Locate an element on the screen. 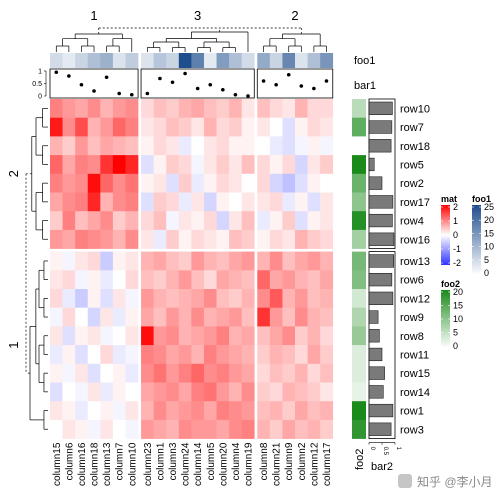 Image resolution: width=504 pixels, height=504 pixels. row-label: row14 is located at coordinates (415, 393).